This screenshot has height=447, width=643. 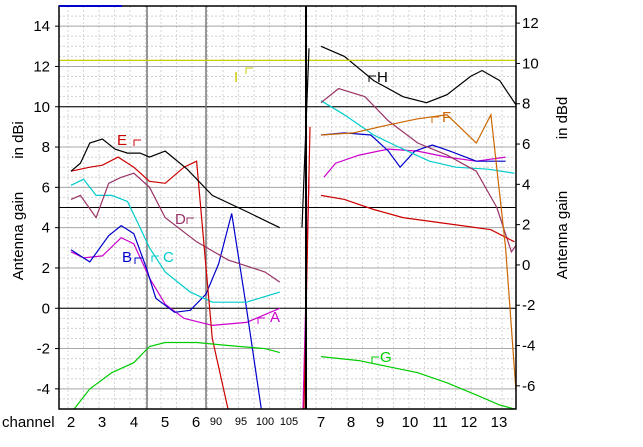 What do you see at coordinates (46, 147) in the screenshot?
I see `left-y-tick-label: 8` at bounding box center [46, 147].